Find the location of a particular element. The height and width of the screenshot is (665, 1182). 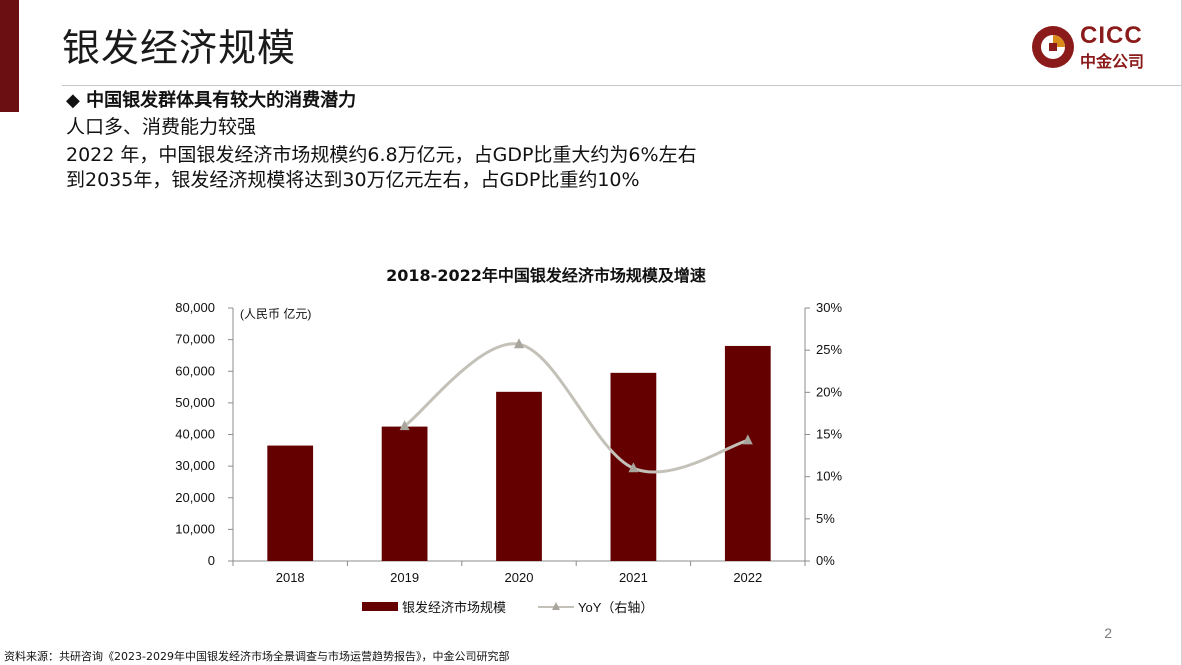

chart-title: 2018-2022年中国银发经济市场规模及增速 is located at coordinates (546, 275).